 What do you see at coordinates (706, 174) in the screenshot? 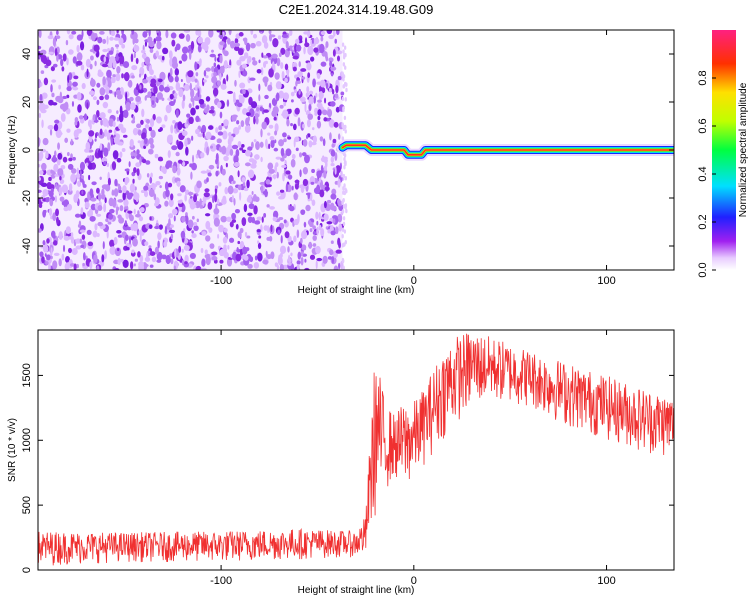
I see `colorbar-axis: 0.0 0.2 0.4 0.6 0.8` at bounding box center [706, 174].